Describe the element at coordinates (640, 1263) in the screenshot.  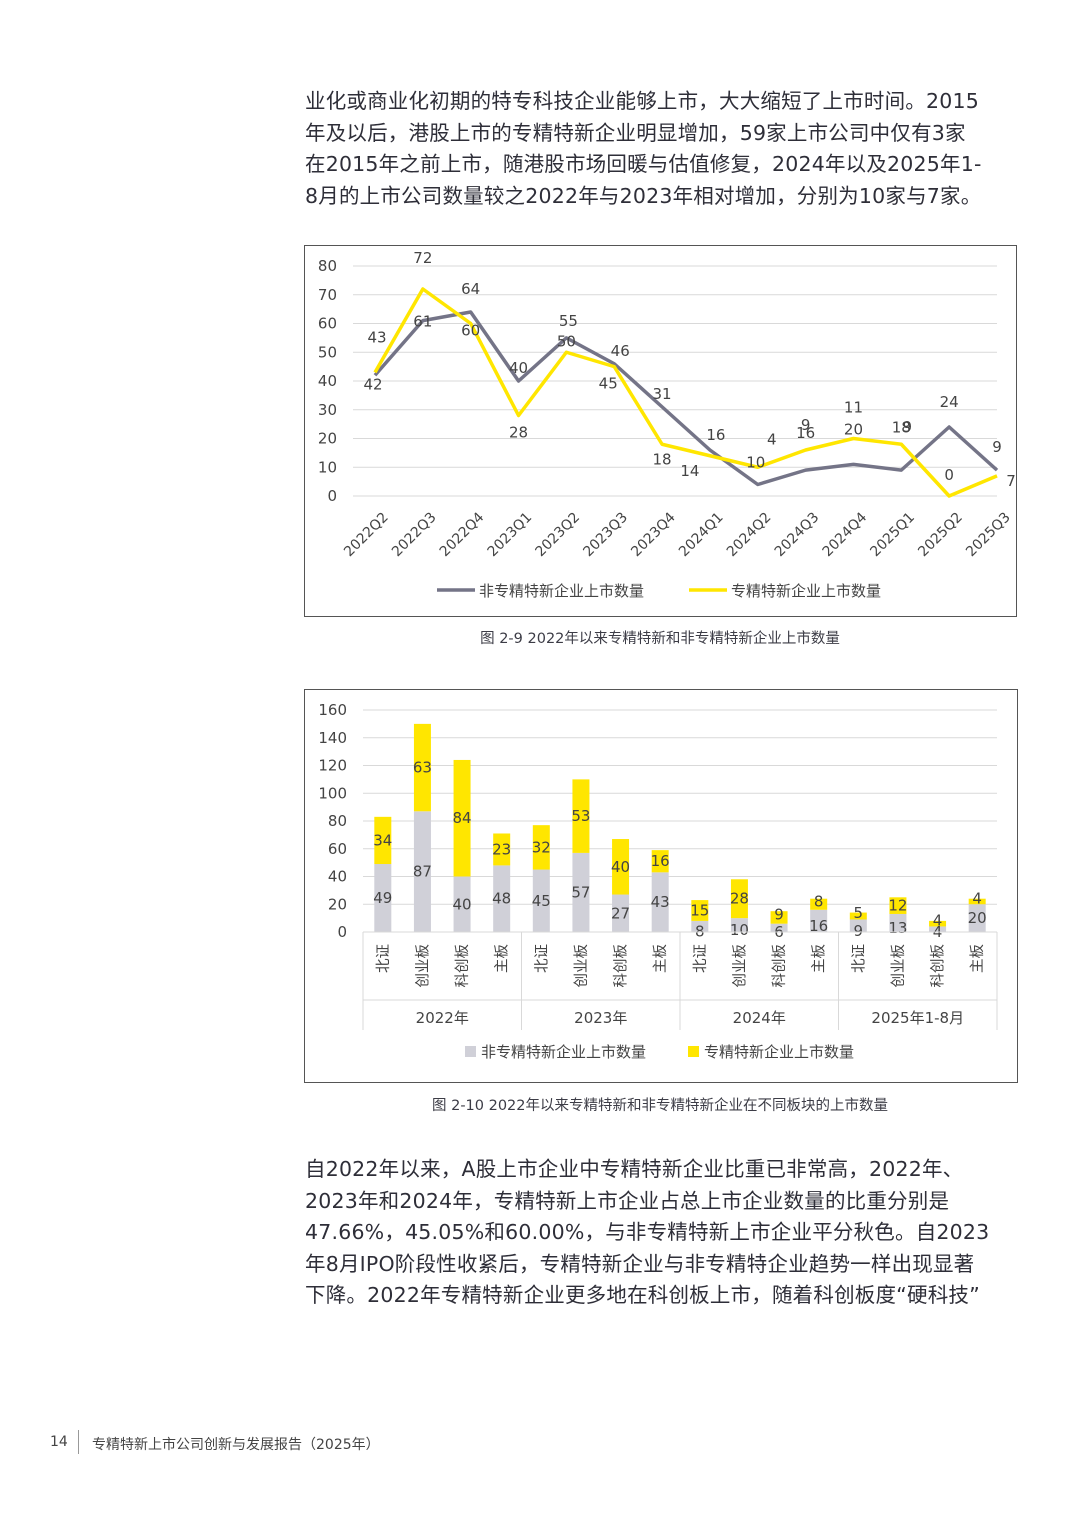
I see `paragraph-line: 年8月IPO阶段性收紧后，专精特新企业与非专精特企业趋势一样出现显著` at that location.